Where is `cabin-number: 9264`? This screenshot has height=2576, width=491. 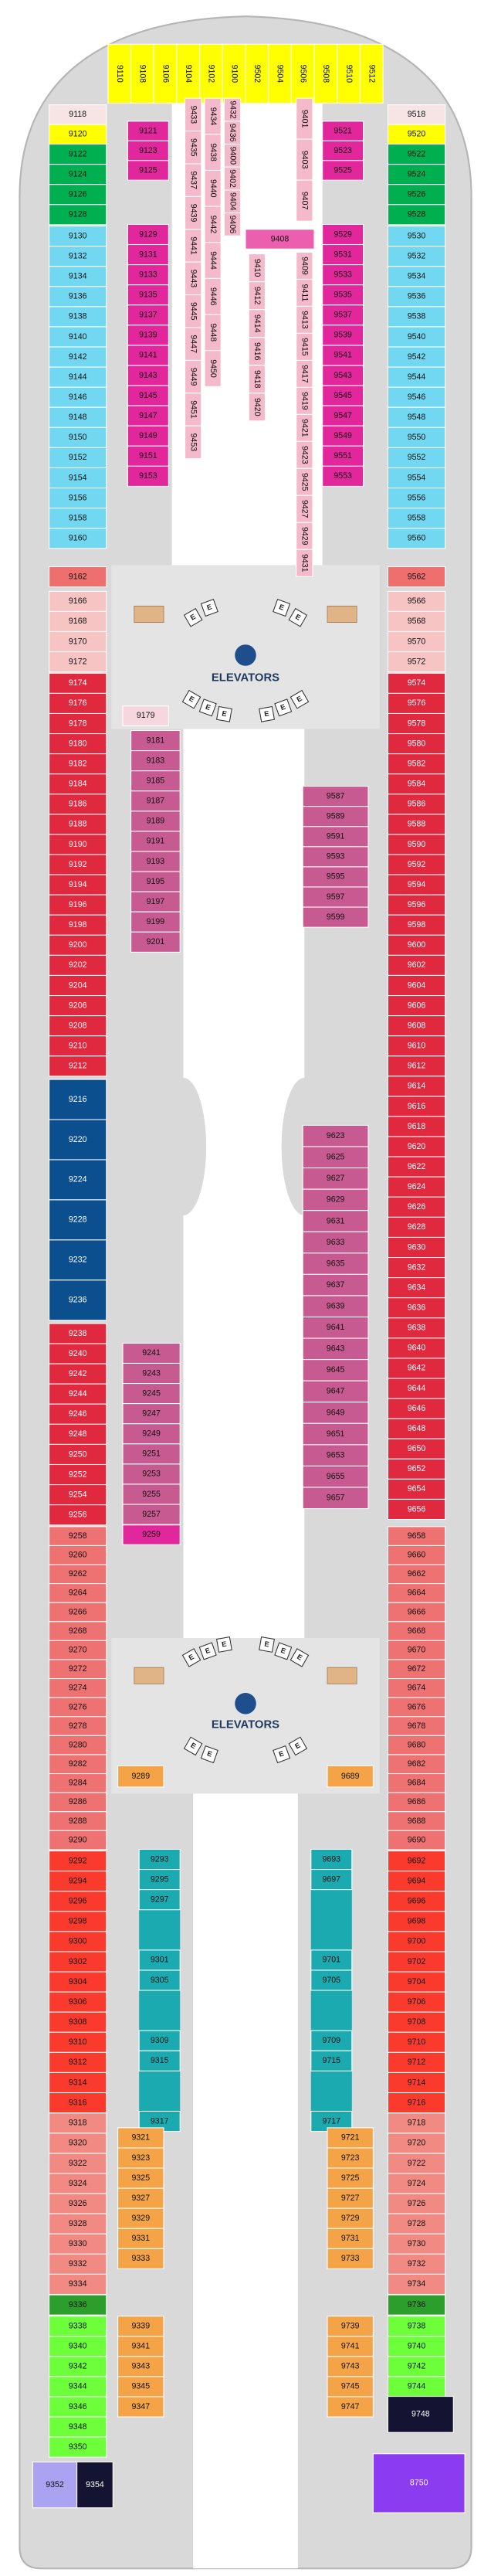 cabin-number: 9264 is located at coordinates (78, 1593).